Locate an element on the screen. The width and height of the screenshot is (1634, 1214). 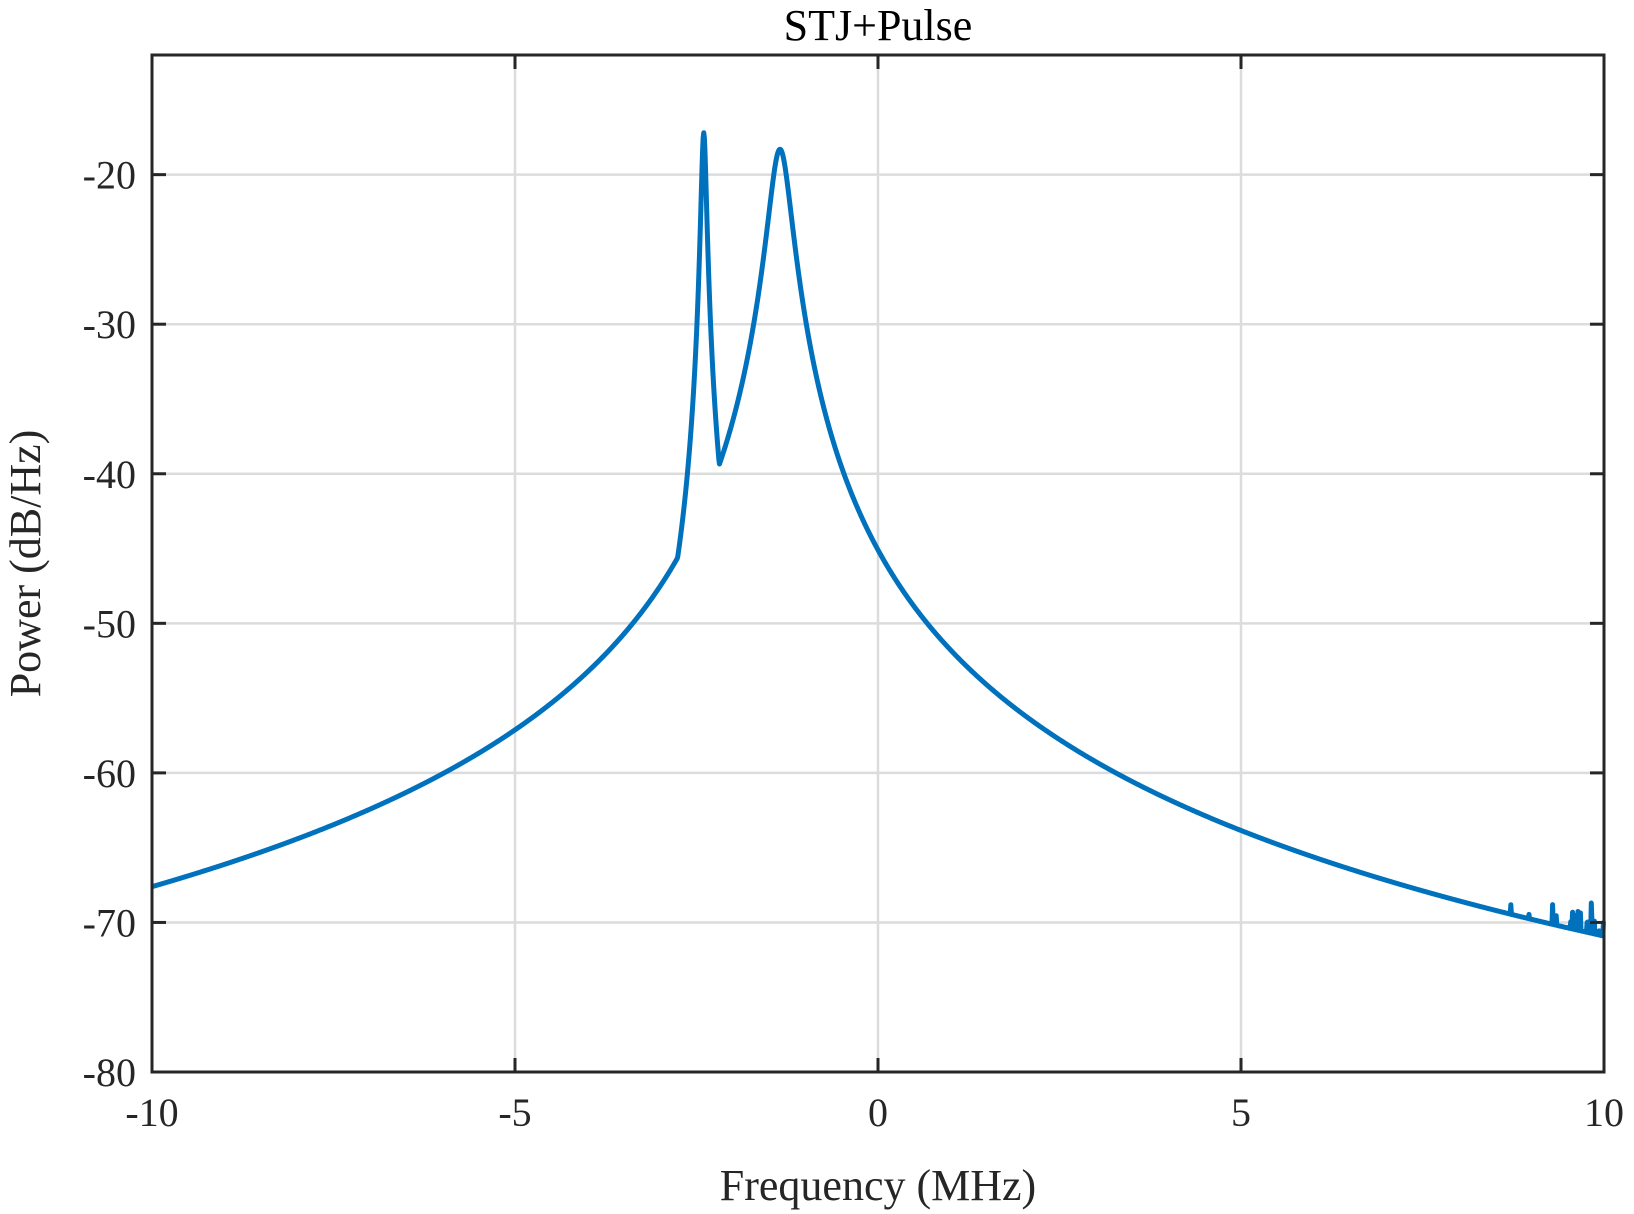
x-tick-label: 5 is located at coordinates (1241, 1112).